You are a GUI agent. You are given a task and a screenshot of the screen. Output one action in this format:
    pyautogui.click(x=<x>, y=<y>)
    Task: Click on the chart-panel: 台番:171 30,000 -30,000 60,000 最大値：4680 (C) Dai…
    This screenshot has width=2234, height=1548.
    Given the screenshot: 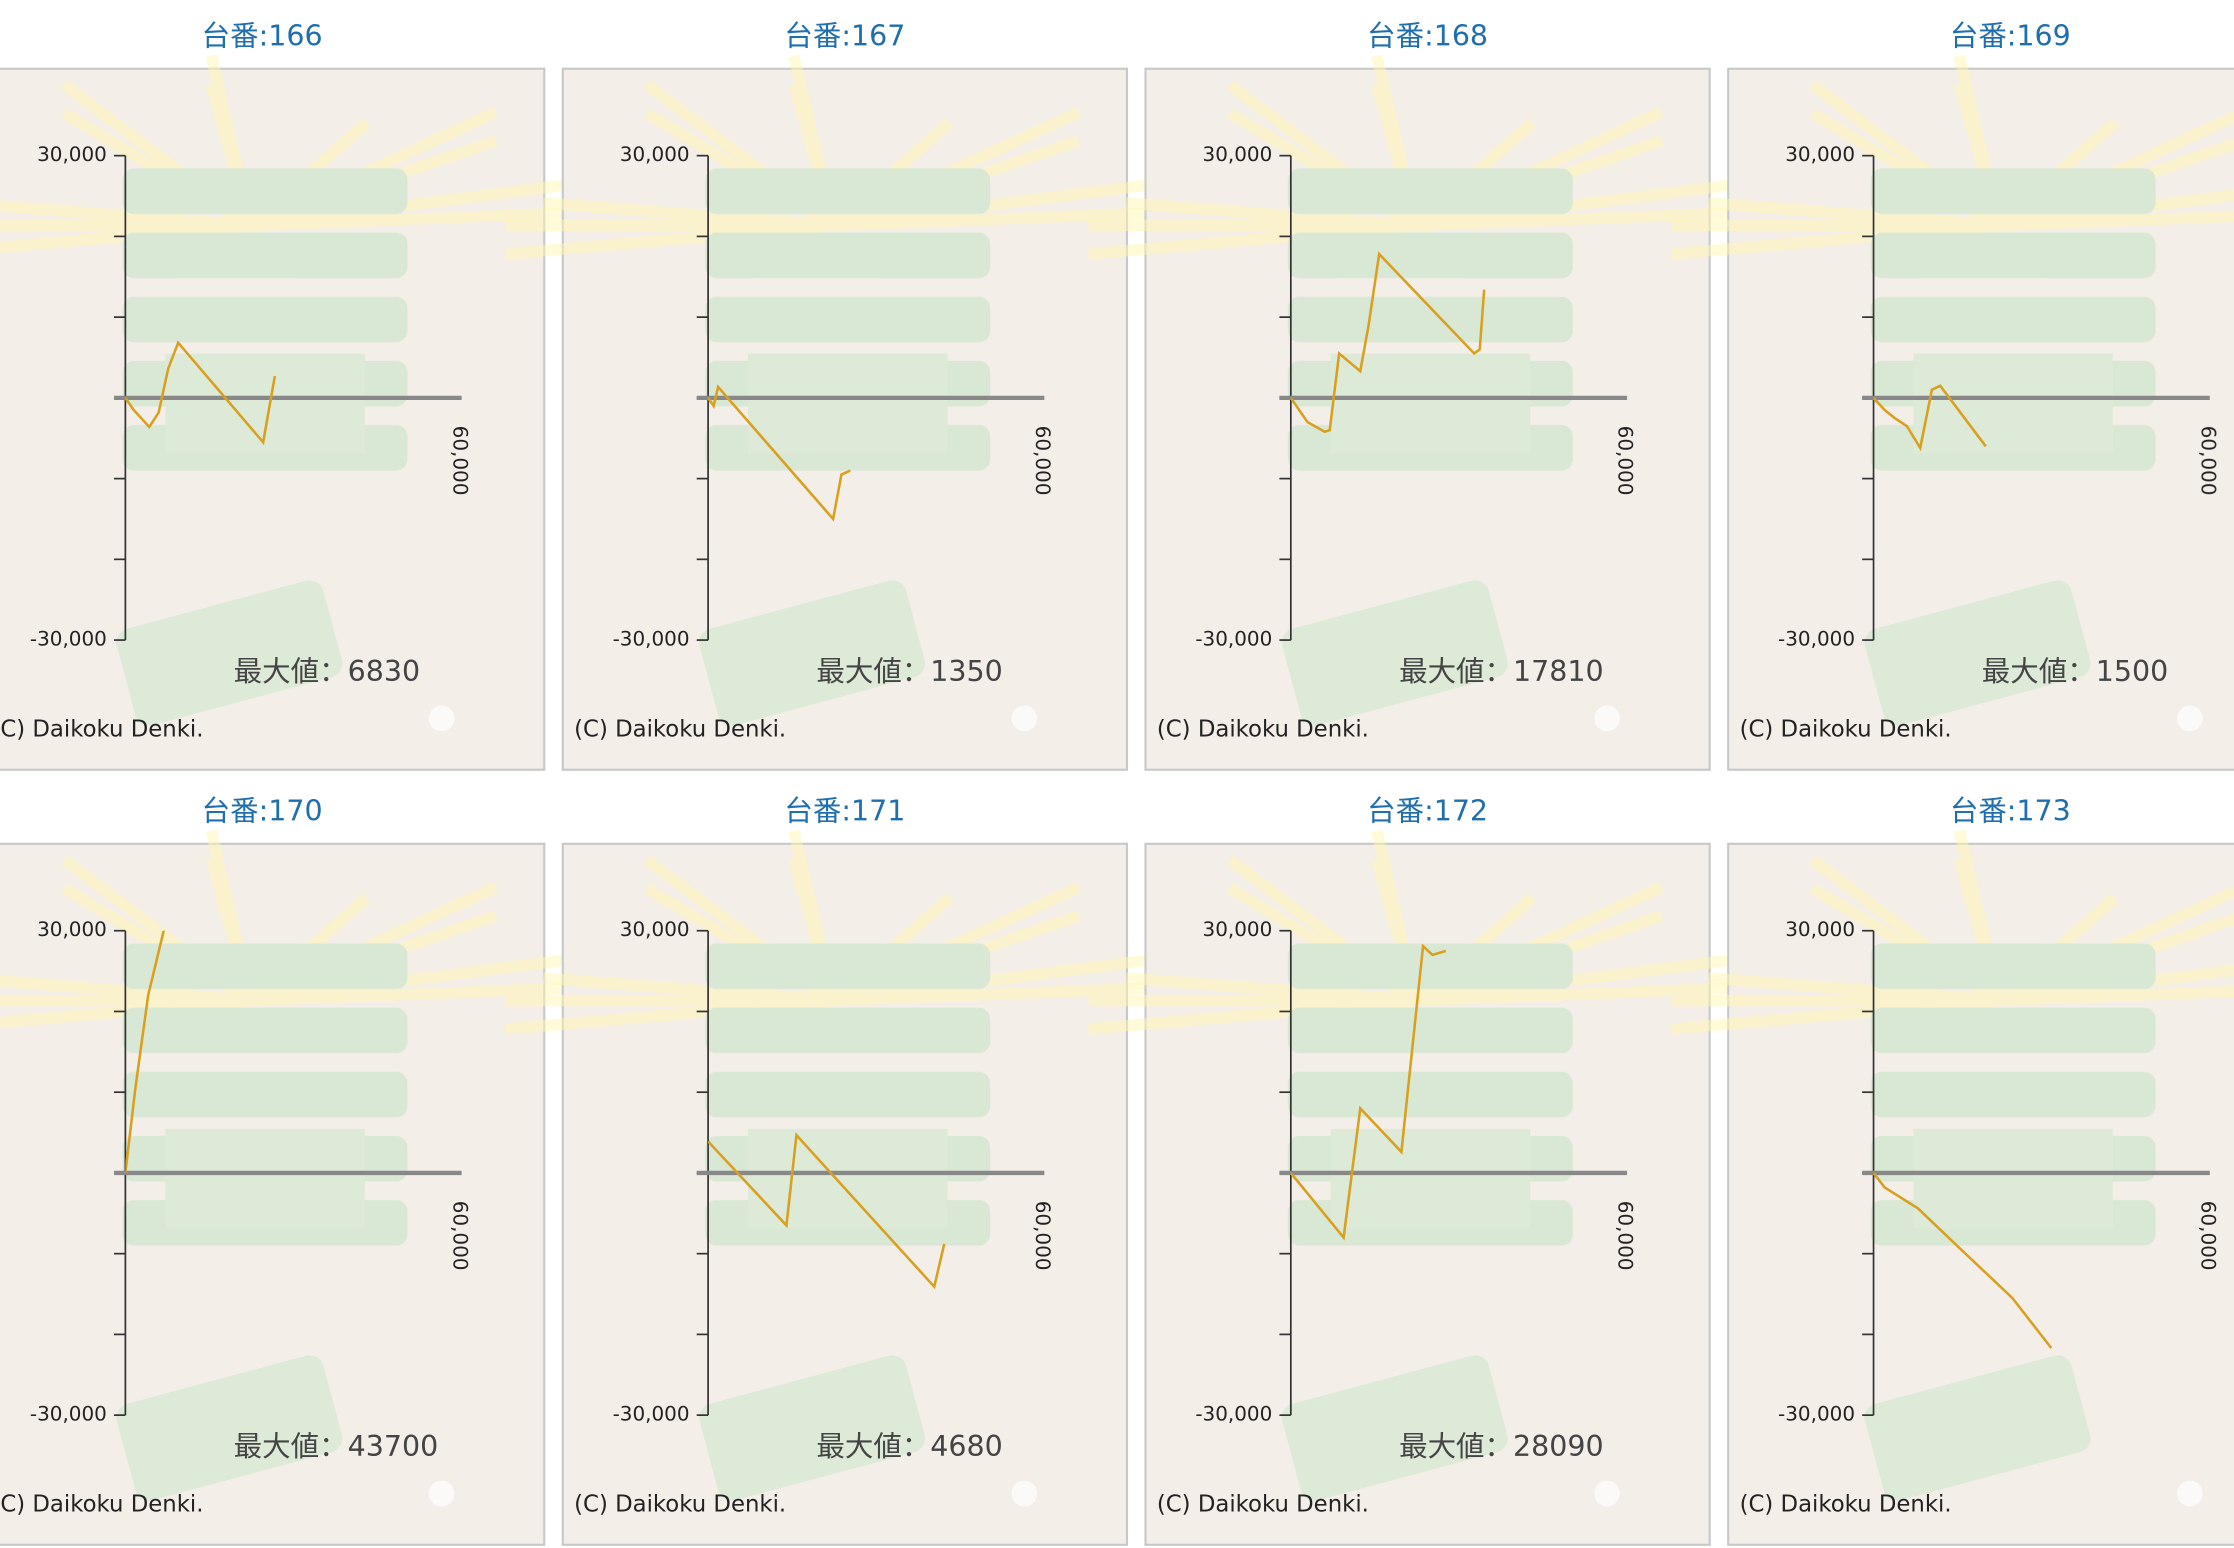 What is the action you would take?
    pyautogui.click(x=829, y=1170)
    